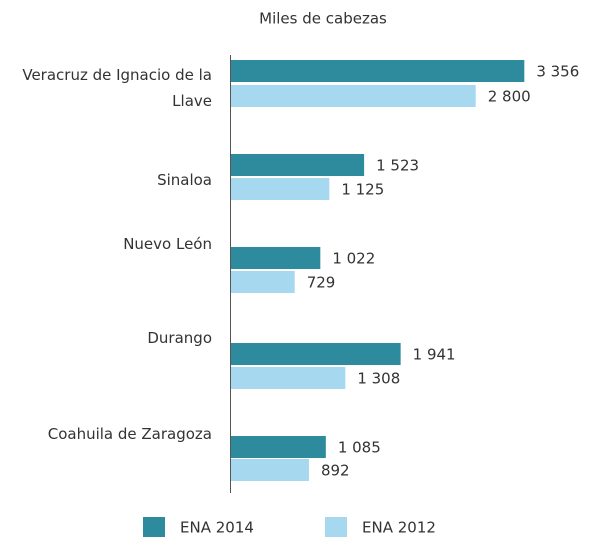 The width and height of the screenshot is (589, 539). Describe the element at coordinates (399, 528) in the screenshot. I see `legend-label: ENA 2012` at that location.